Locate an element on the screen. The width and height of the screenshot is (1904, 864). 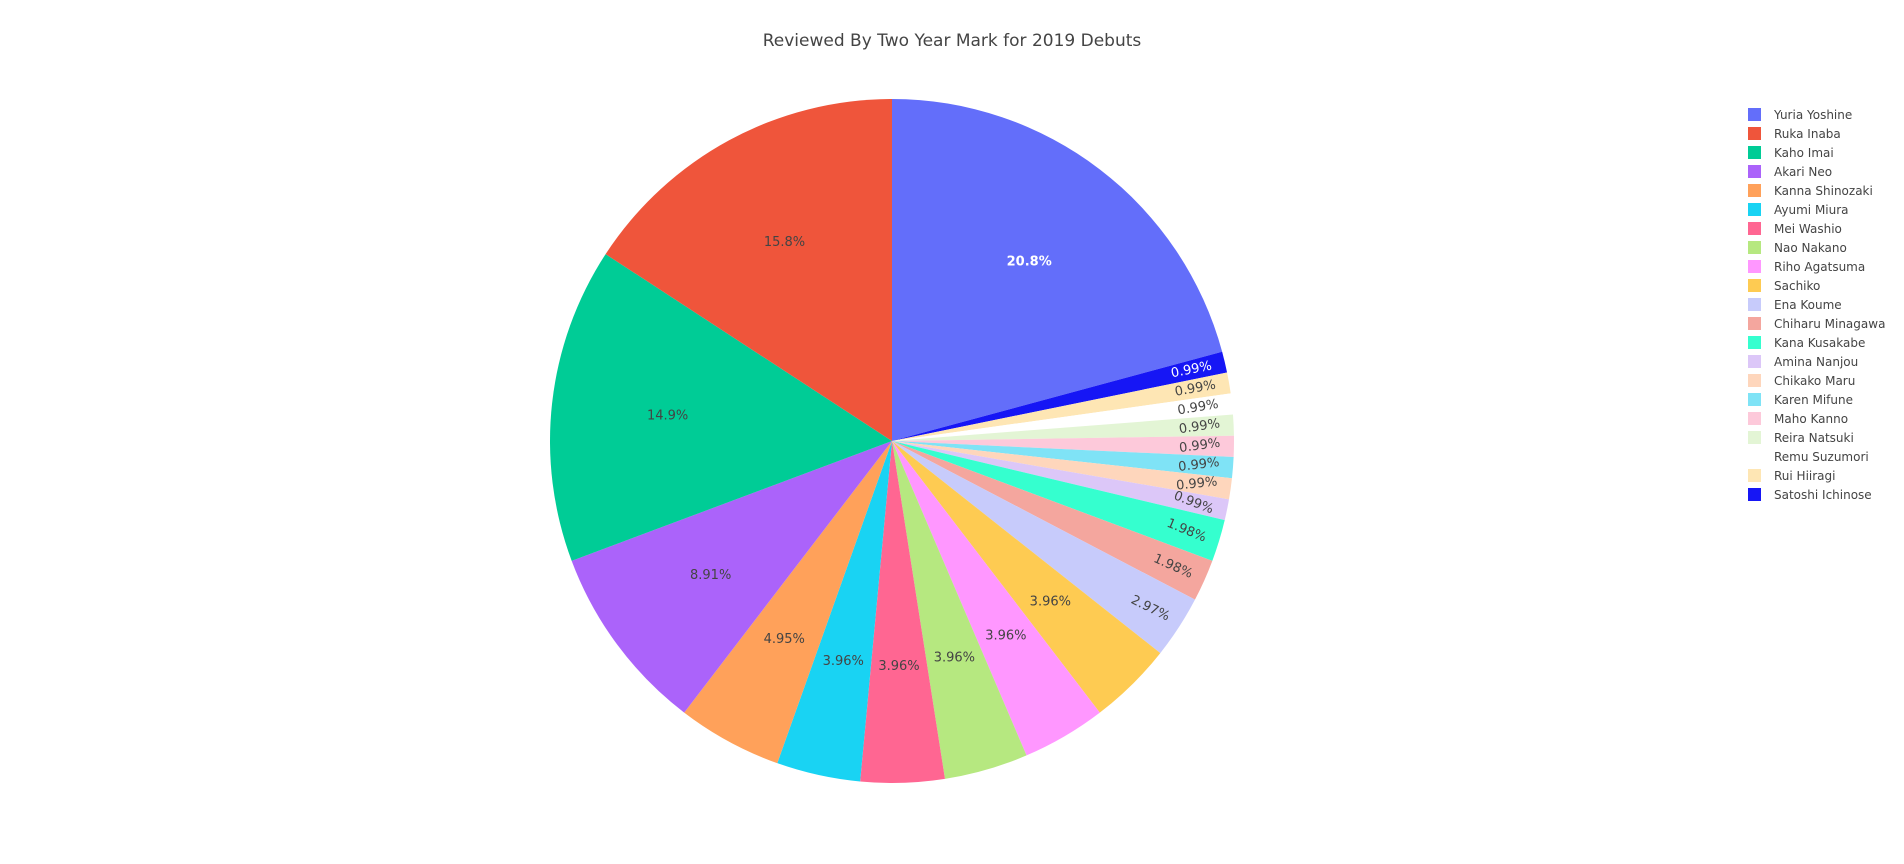
legend-item: Akari Neo is located at coordinates (1816, 171).